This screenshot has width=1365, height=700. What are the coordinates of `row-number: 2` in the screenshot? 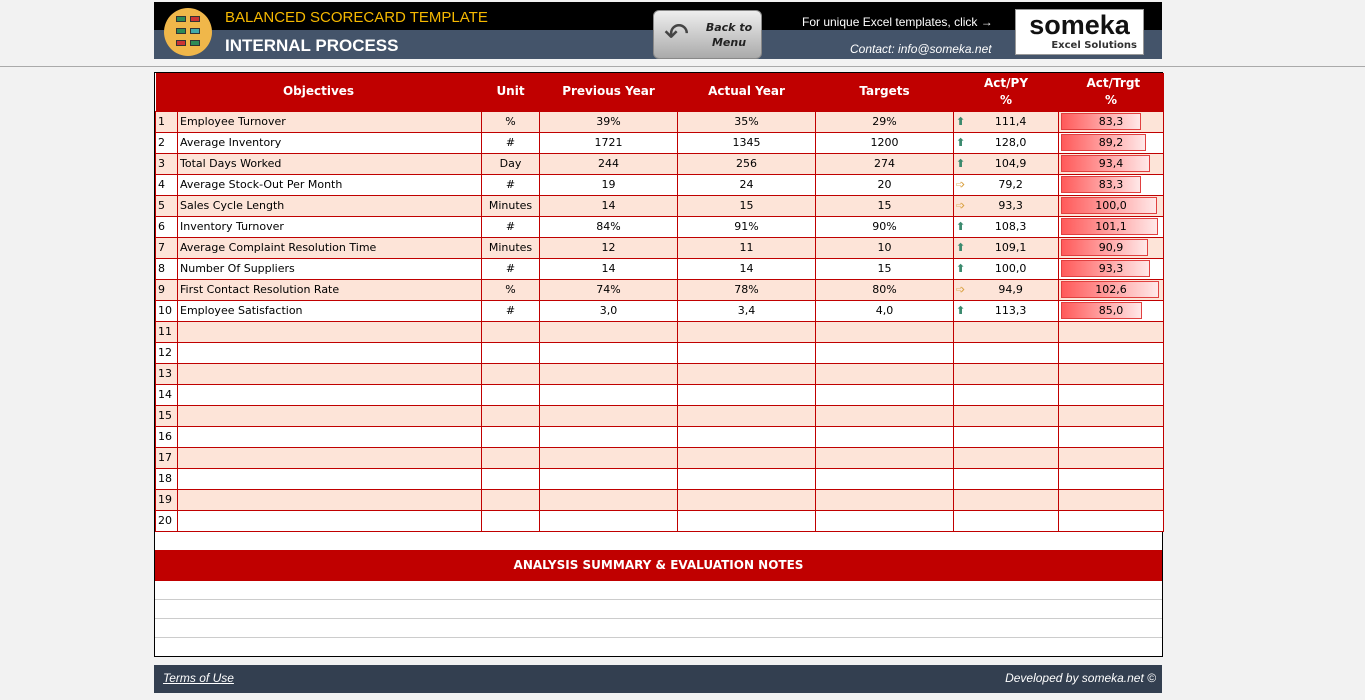 It's located at (166, 142).